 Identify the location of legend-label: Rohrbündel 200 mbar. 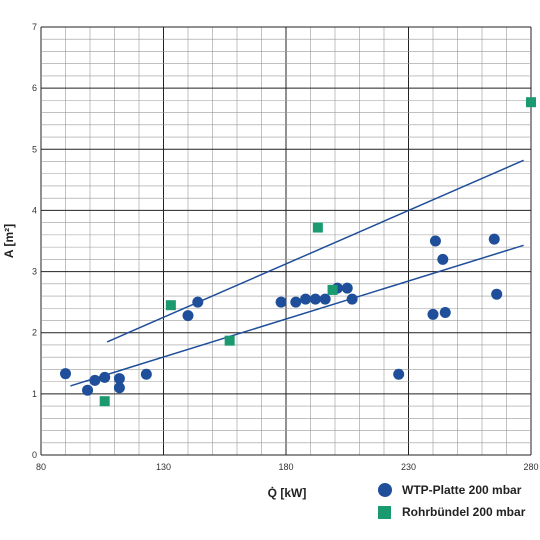
(464, 512).